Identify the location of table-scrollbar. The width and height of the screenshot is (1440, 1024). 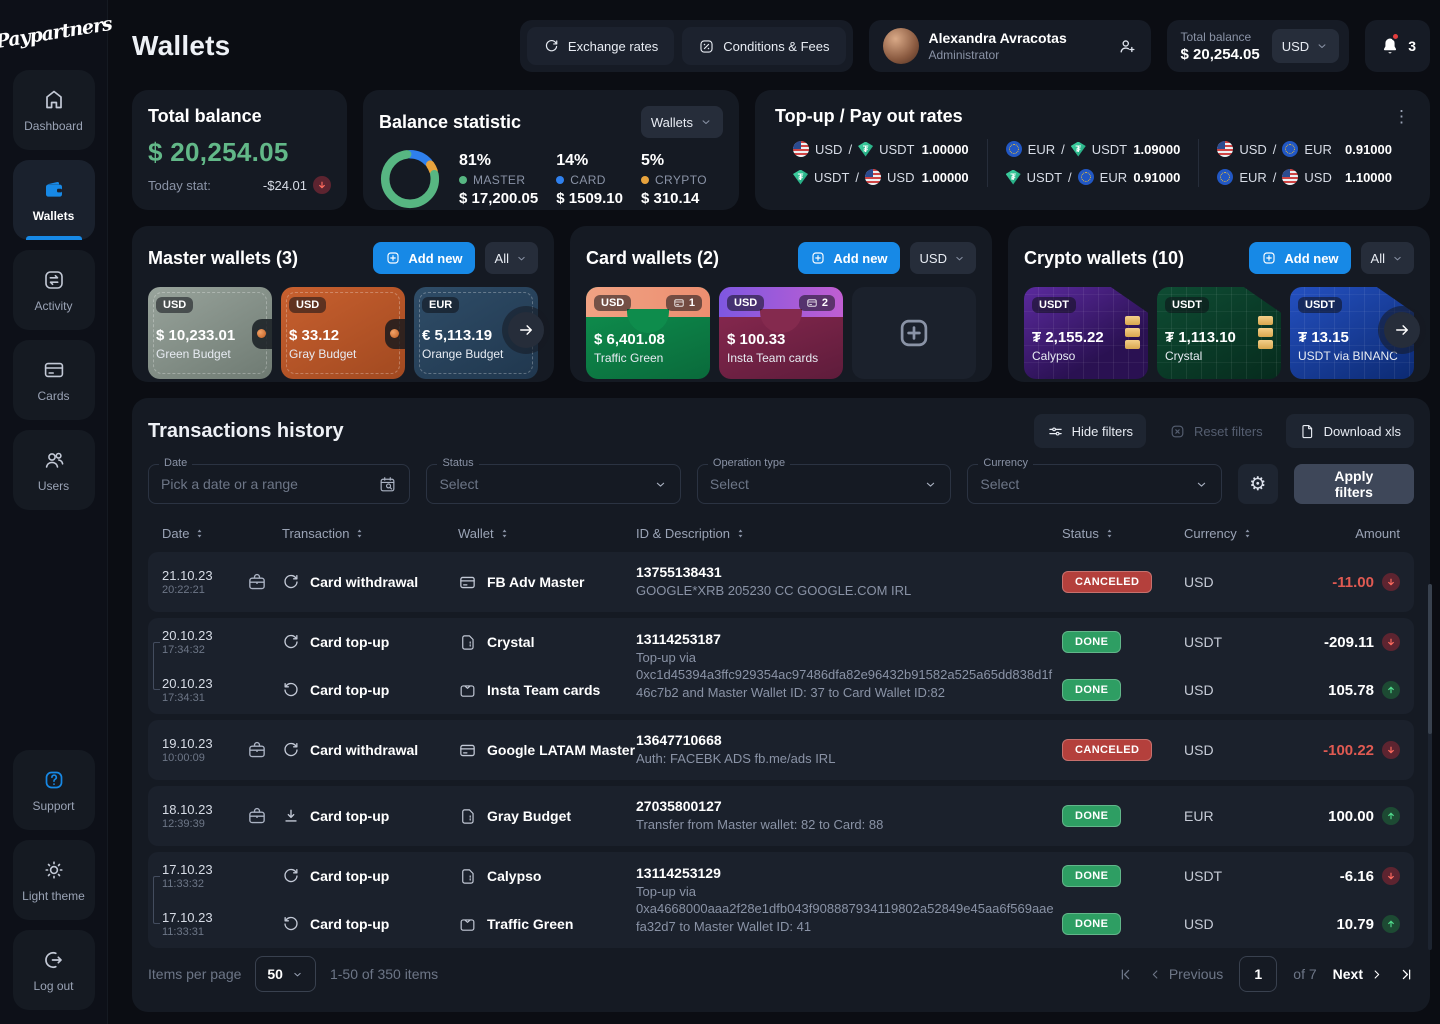
(1430, 767).